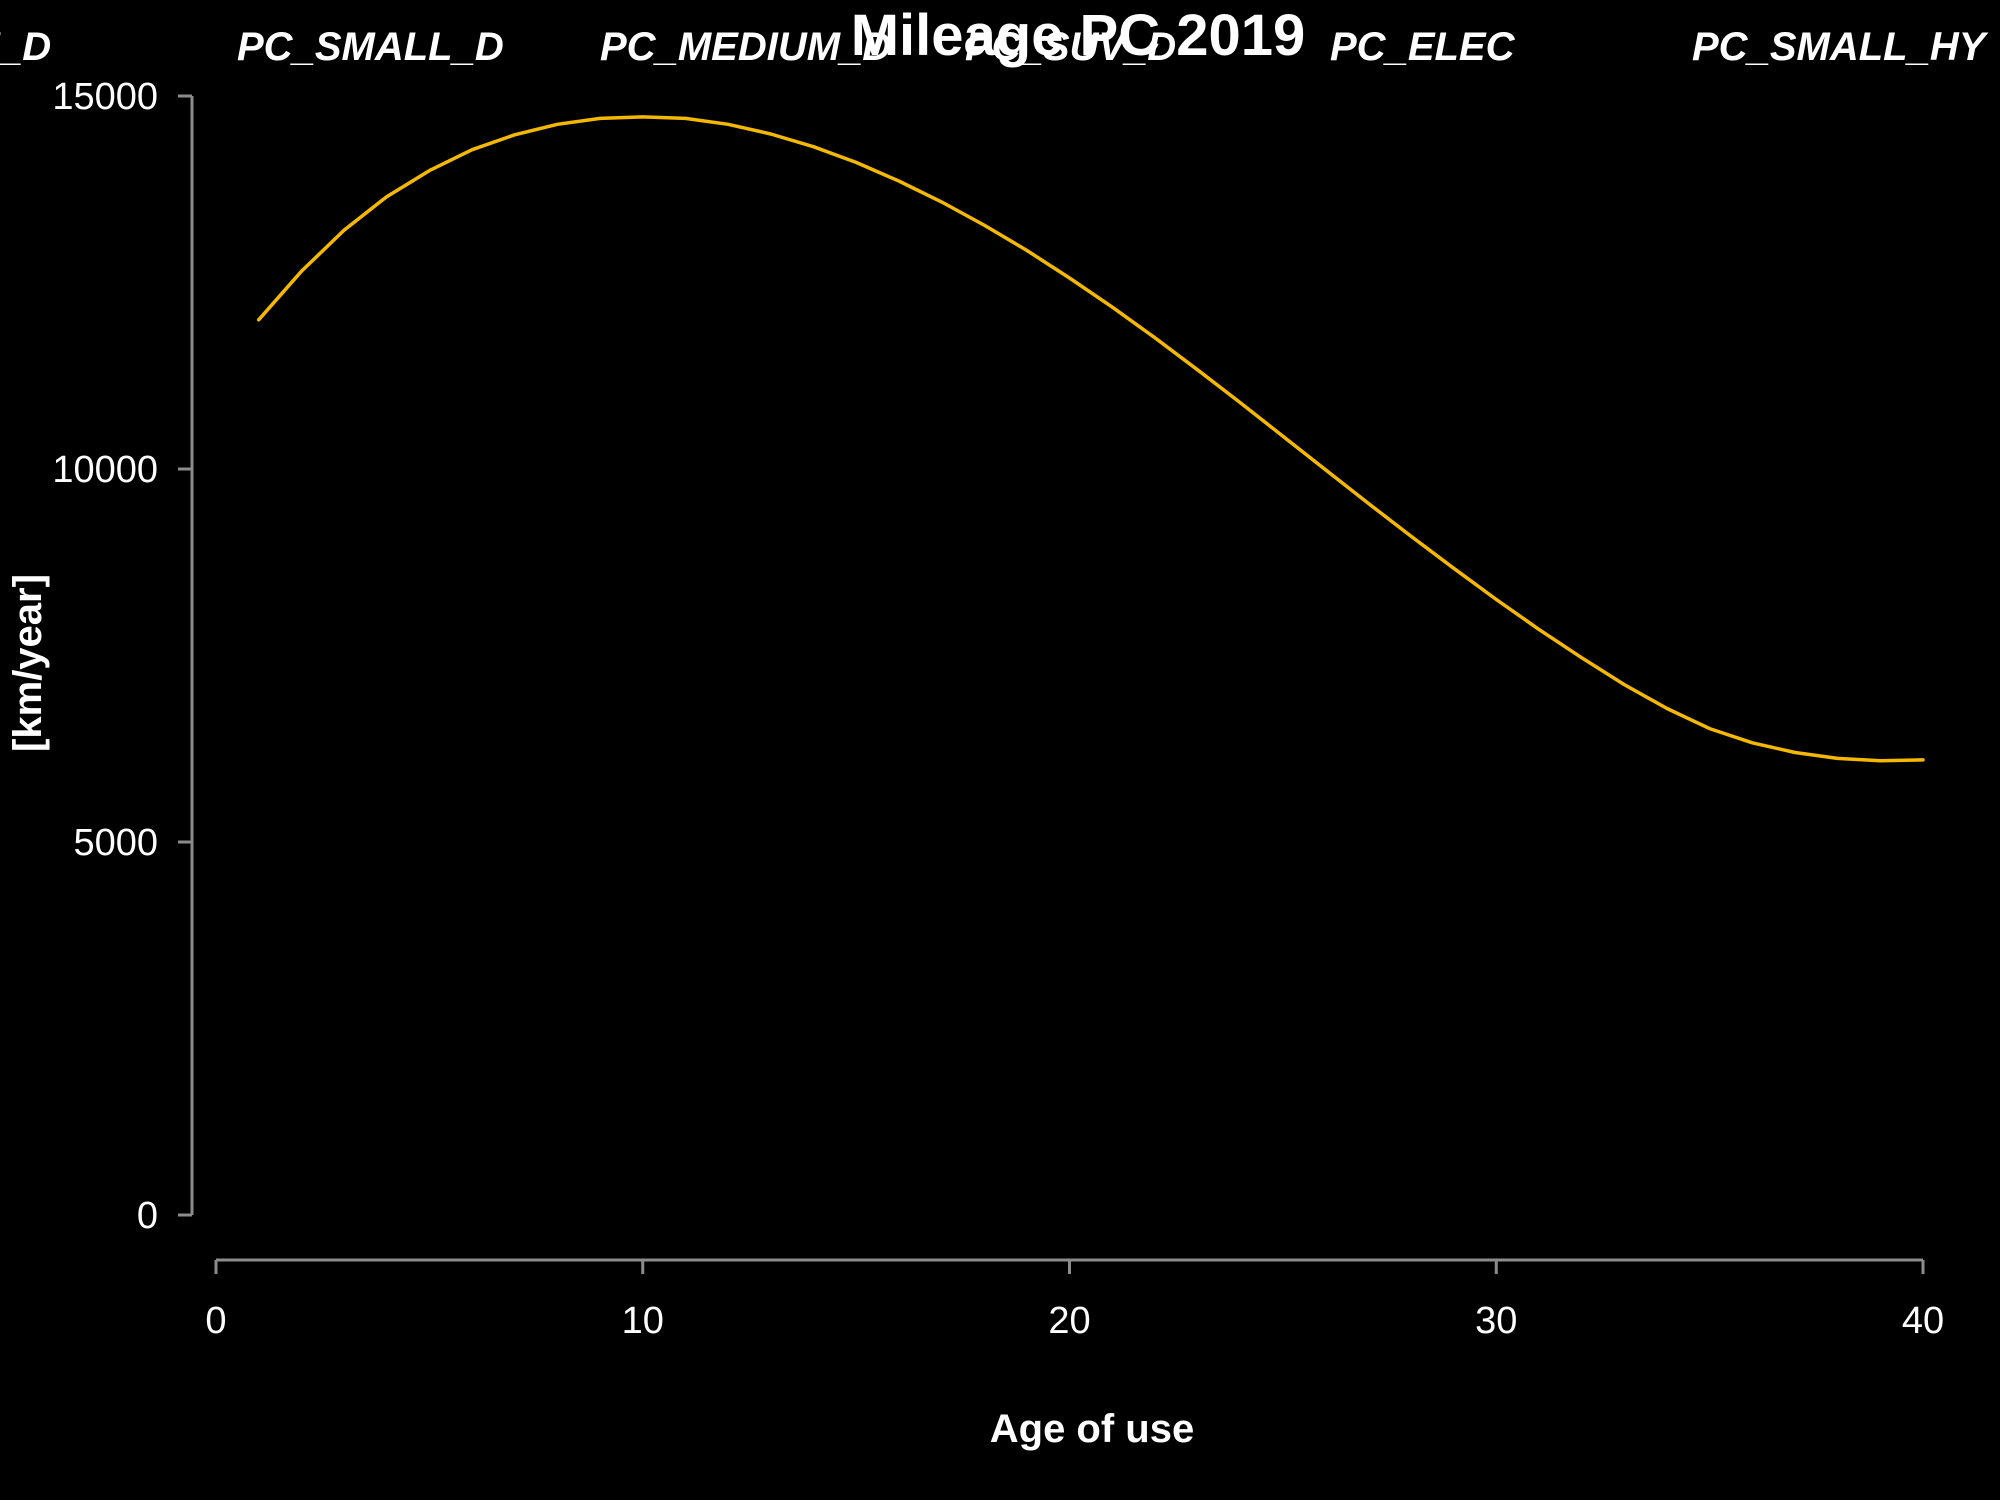  I want to click on x-tick-label: 0, so click(215, 1321).